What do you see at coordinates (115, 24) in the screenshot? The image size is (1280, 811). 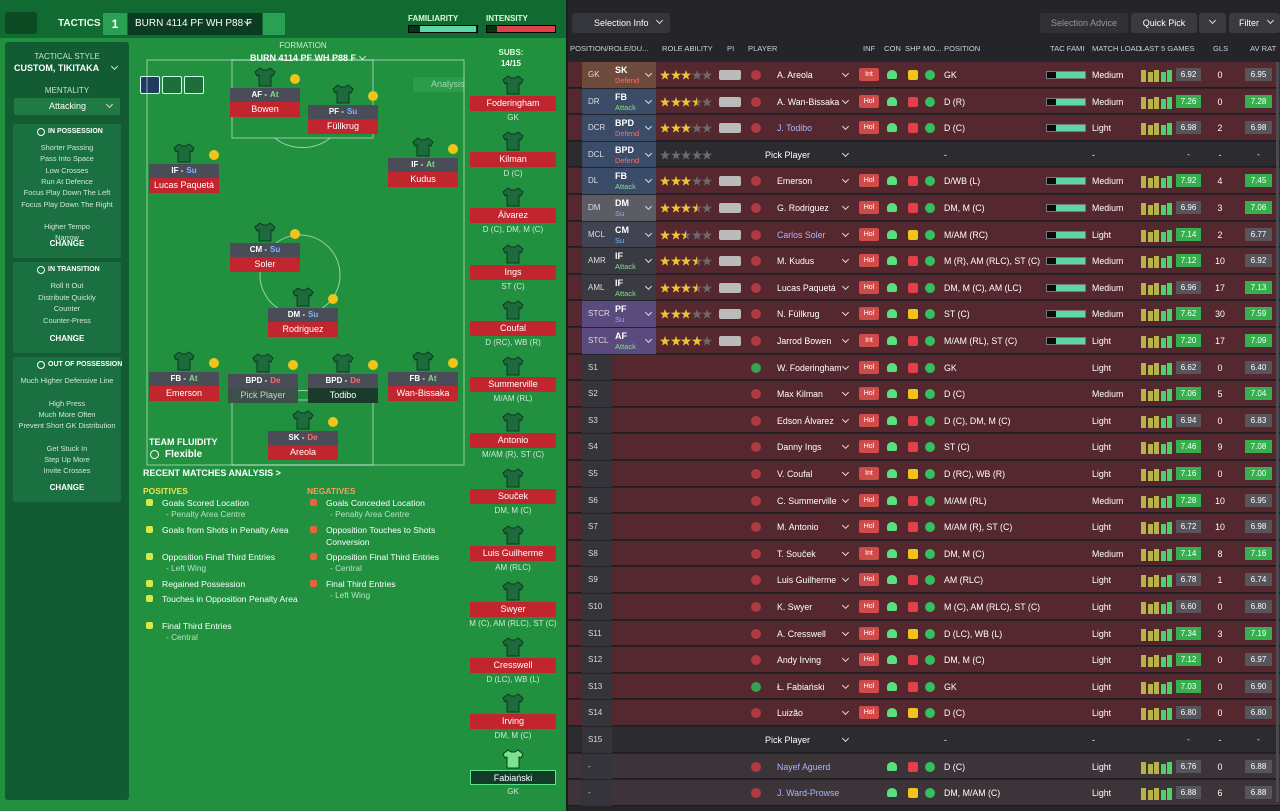 I see `tab-number: 1` at bounding box center [115, 24].